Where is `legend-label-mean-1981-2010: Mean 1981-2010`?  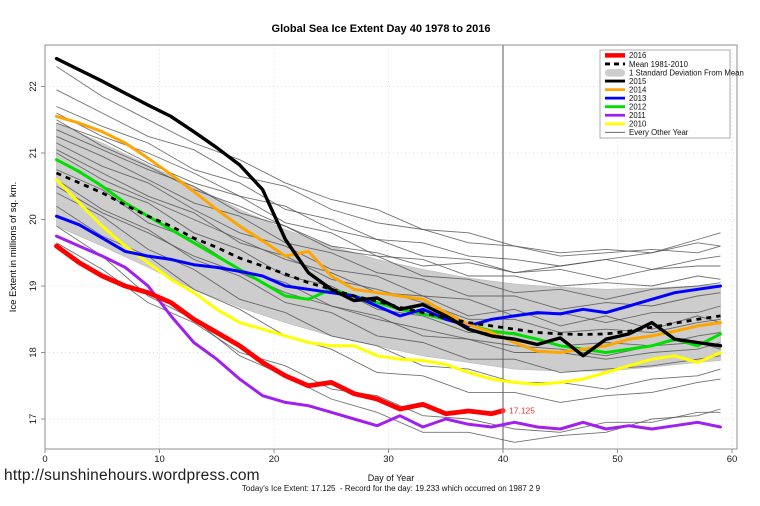
legend-label-mean-1981-2010: Mean 1981-2010 is located at coordinates (659, 64).